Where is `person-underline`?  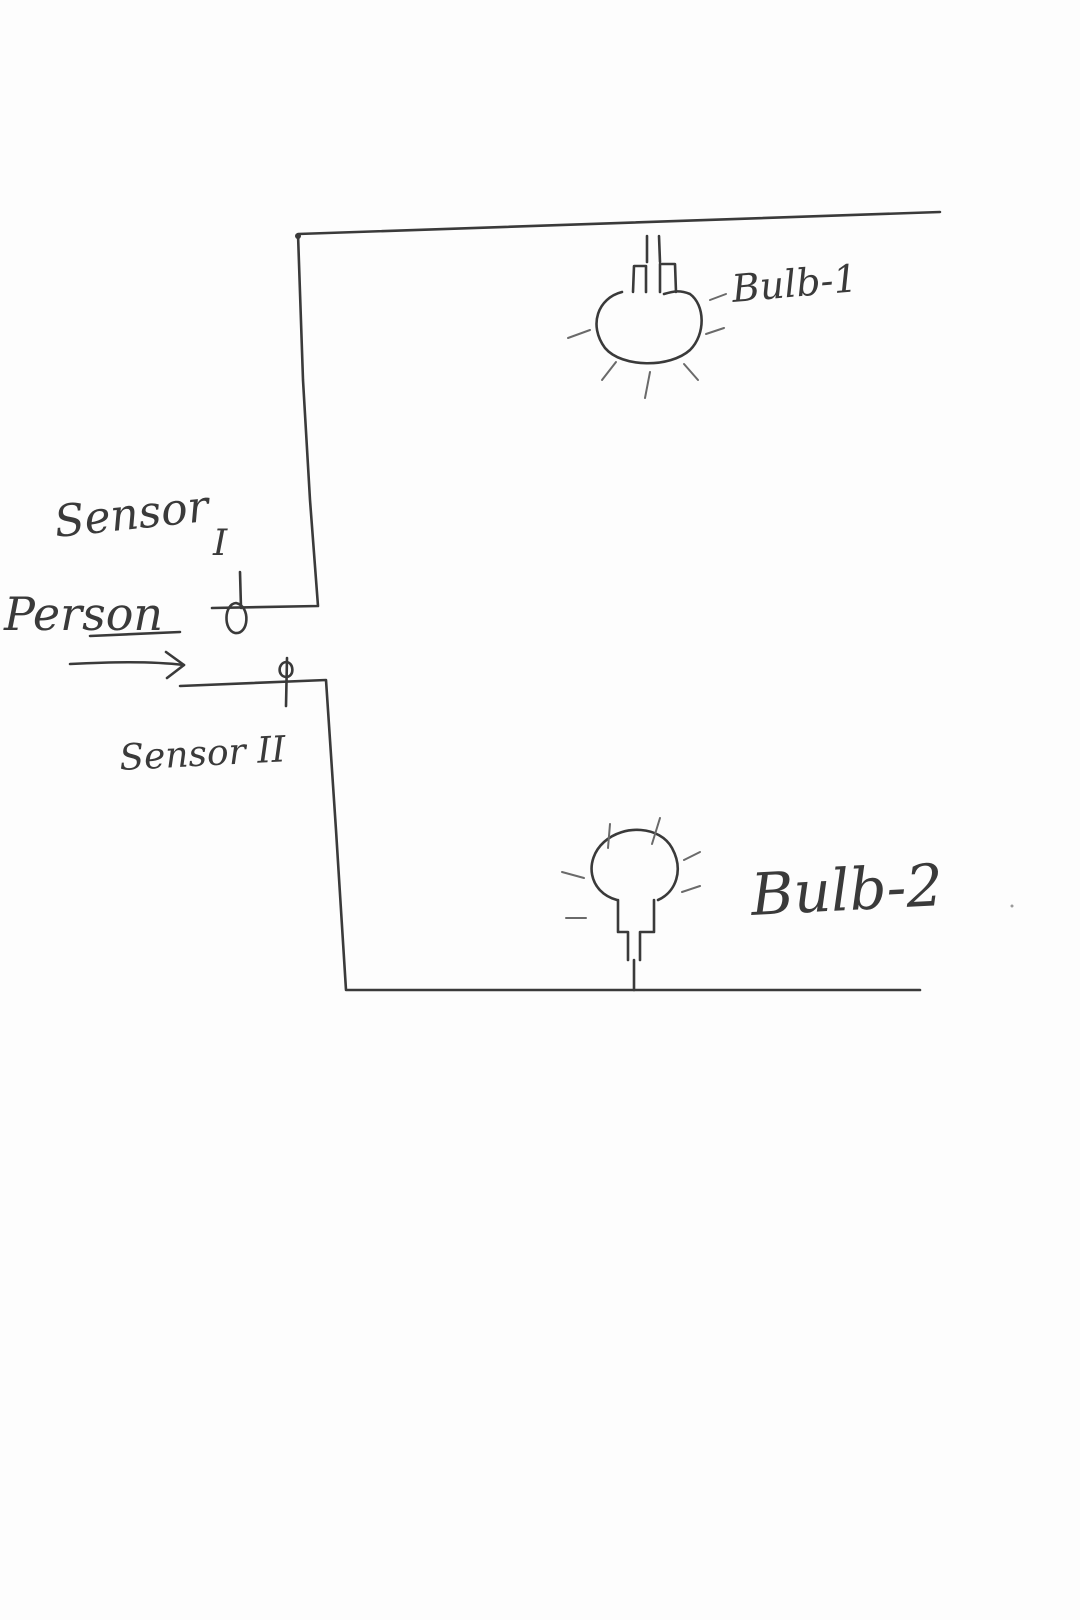 person-underline is located at coordinates (135, 634).